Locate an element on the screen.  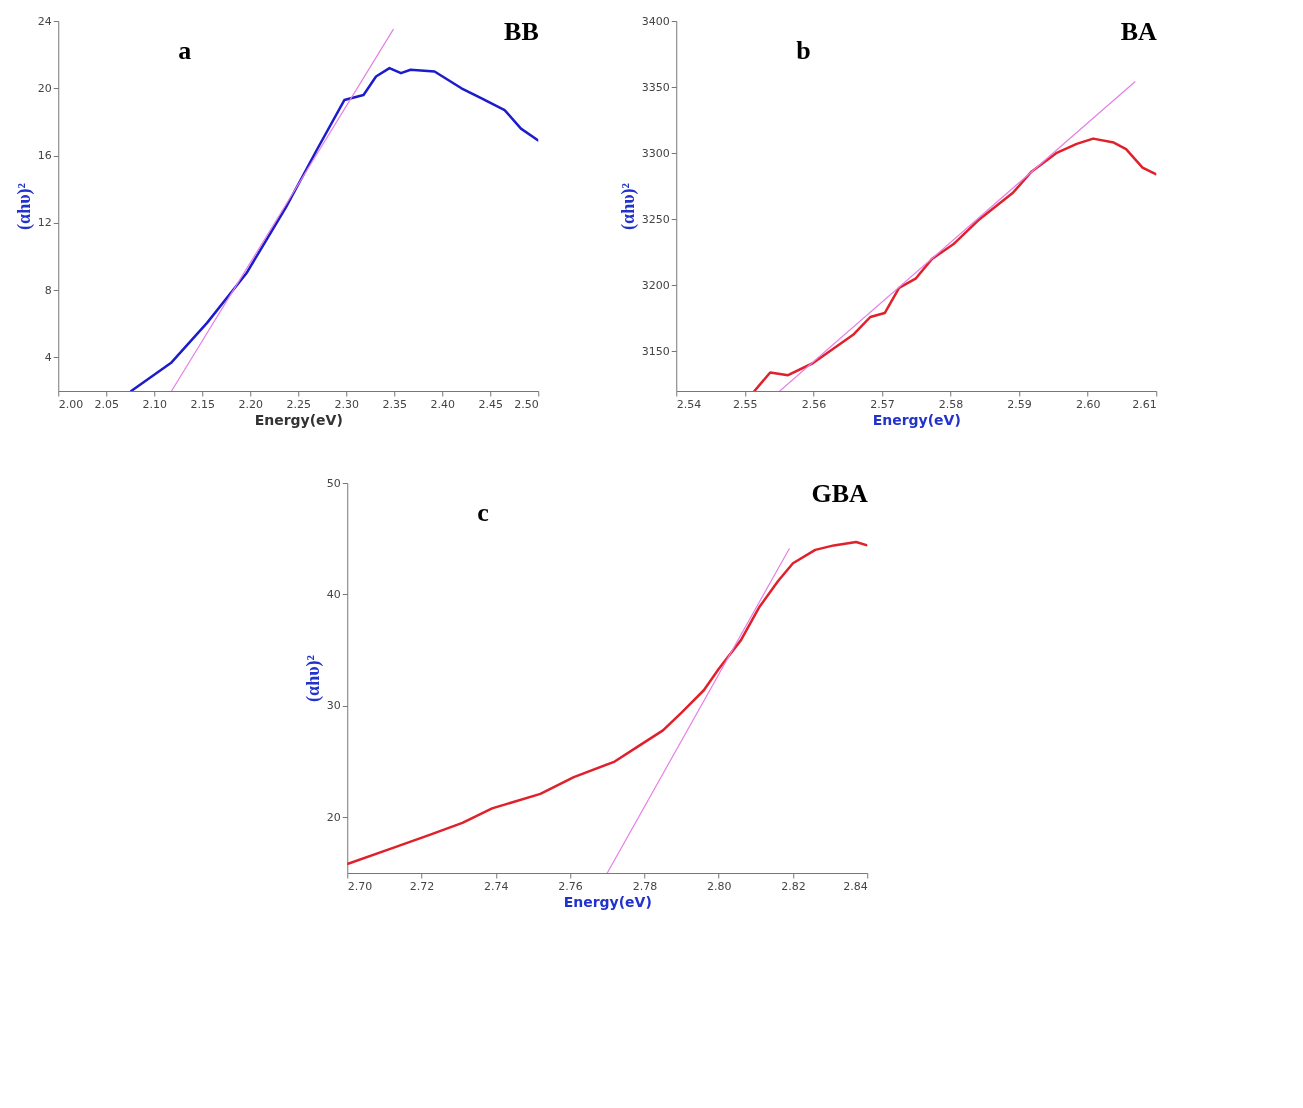
annotation: b is located at coordinates (803, 50).